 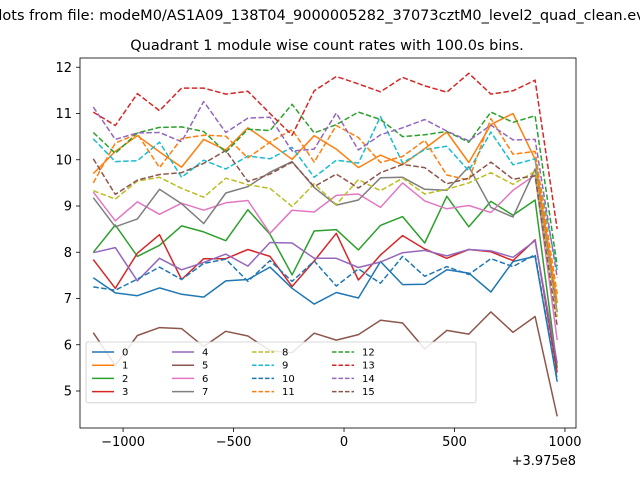 What do you see at coordinates (288, 379) in the screenshot?
I see `legend-label-10: 10` at bounding box center [288, 379].